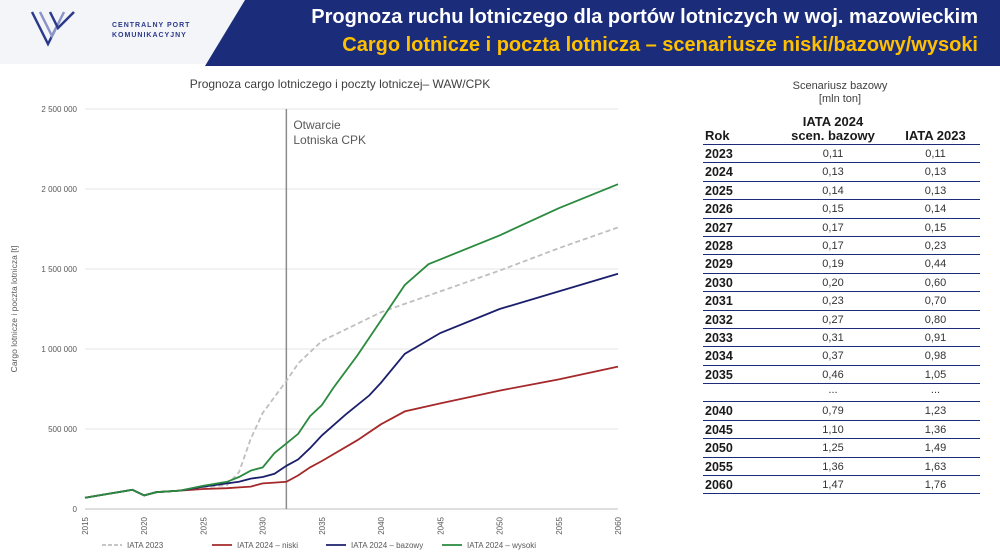 The width and height of the screenshot is (1000, 554). What do you see at coordinates (59, 269) in the screenshot?
I see `y-tick-label: 1 500 000` at bounding box center [59, 269].